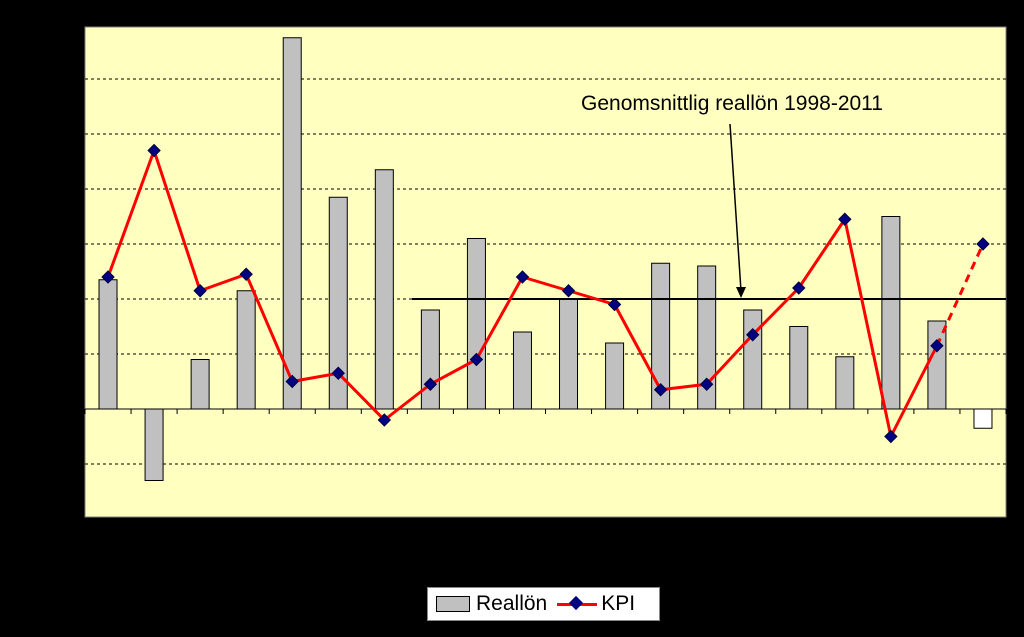 This screenshot has height=637, width=1024. Describe the element at coordinates (512, 603) in the screenshot. I see `legend-label-reallon: Reallön` at that location.